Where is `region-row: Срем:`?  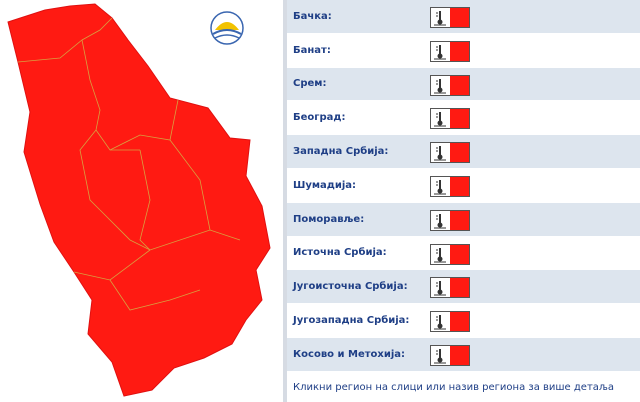
region-row: Срем: is located at coordinates (463, 84).